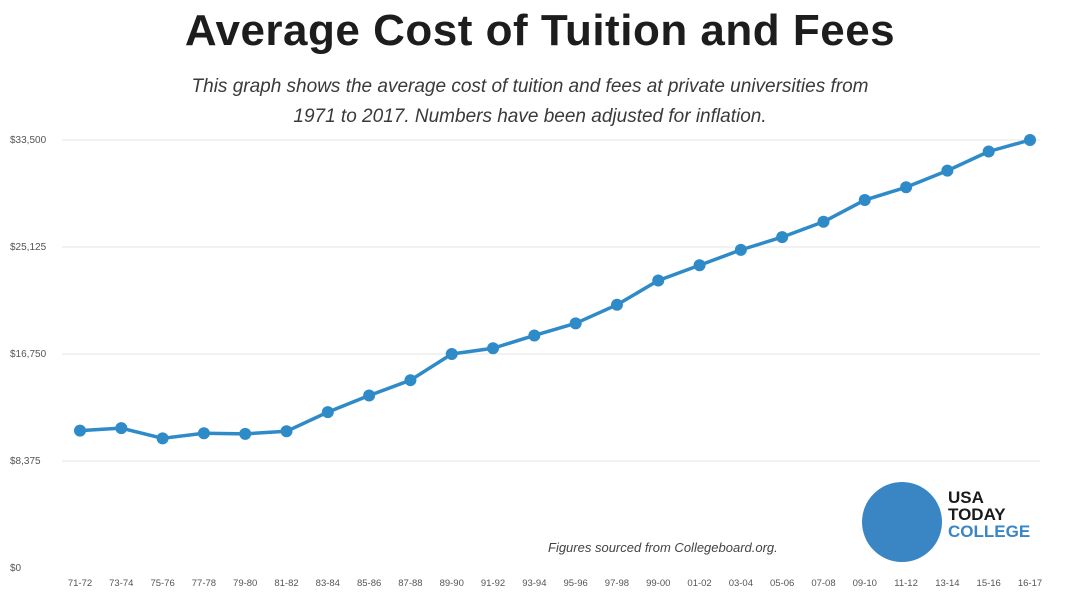  What do you see at coordinates (204, 583) in the screenshot?
I see `x-tick-label: 77-78` at bounding box center [204, 583].